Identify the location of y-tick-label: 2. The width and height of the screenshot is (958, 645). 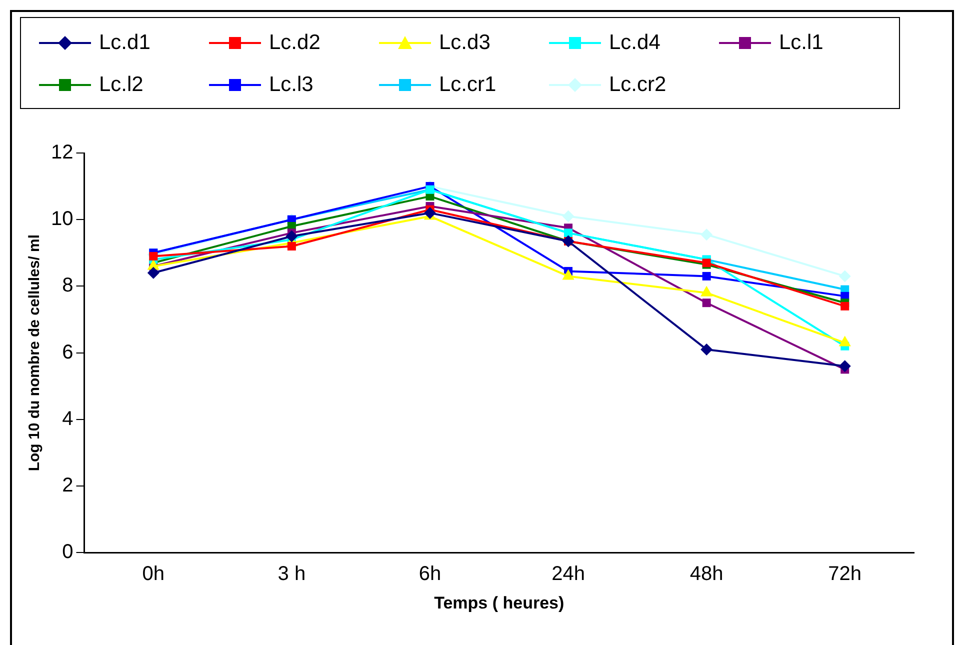
(68, 485).